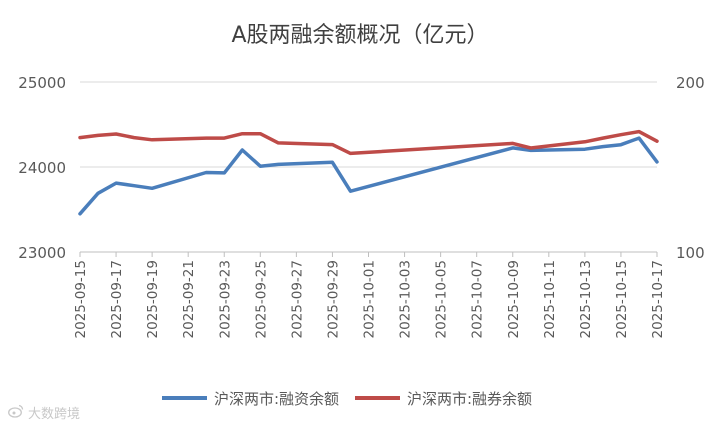  What do you see at coordinates (359, 35) in the screenshot?
I see `chart-title: A股两融余额概况（亿元）` at bounding box center [359, 35].